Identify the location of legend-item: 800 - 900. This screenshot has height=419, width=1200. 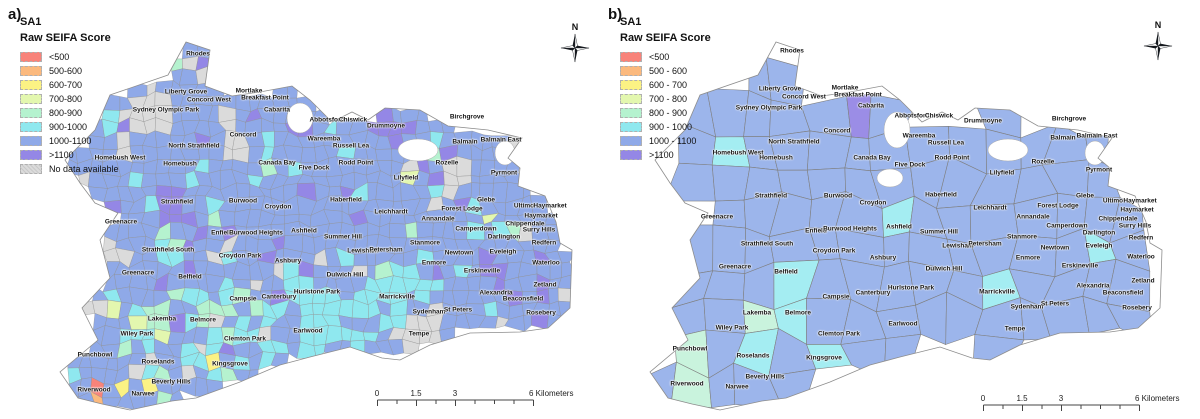
(665, 113).